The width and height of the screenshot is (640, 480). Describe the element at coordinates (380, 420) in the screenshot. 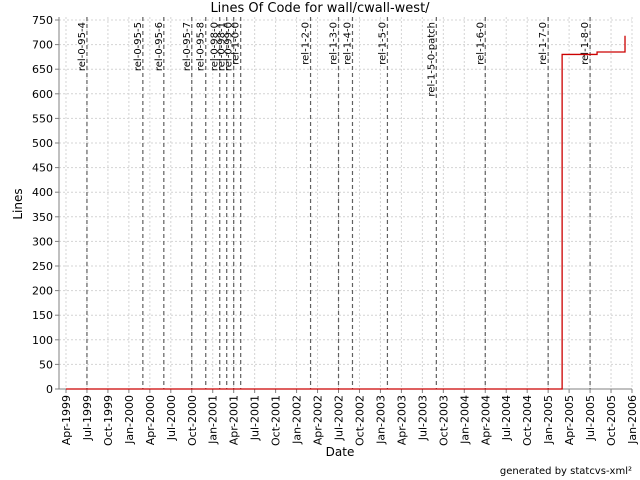

I see `x-tick-label: Jan-2003` at that location.